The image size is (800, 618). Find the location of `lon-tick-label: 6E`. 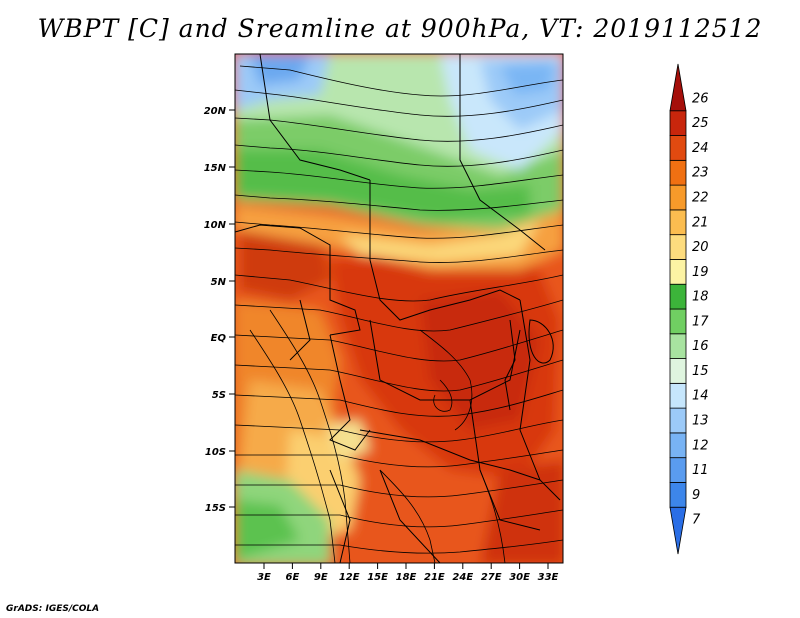

lon-tick-label: 6E is located at coordinates (293, 577).